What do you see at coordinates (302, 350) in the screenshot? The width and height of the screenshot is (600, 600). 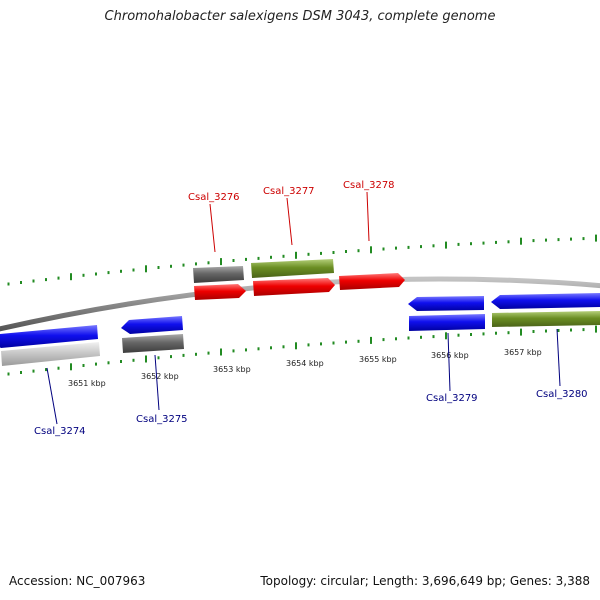 I see `reverse-tick-track` at bounding box center [302, 350].